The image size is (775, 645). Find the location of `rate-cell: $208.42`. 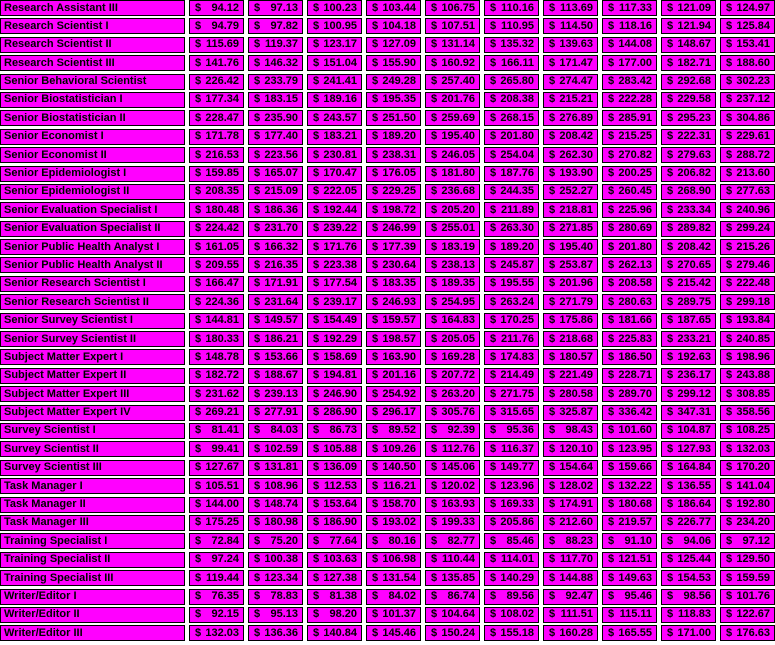

rate-cell: $208.42 is located at coordinates (688, 247).